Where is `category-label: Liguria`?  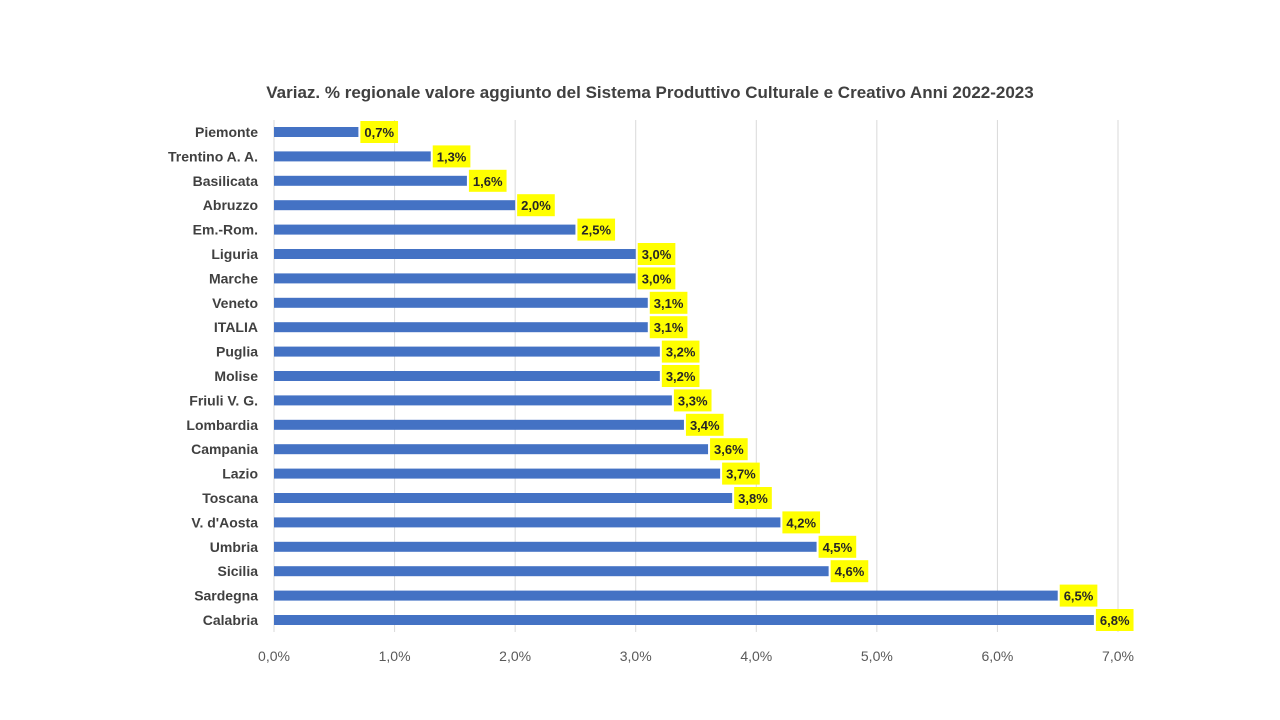
category-label: Liguria is located at coordinates (234, 254).